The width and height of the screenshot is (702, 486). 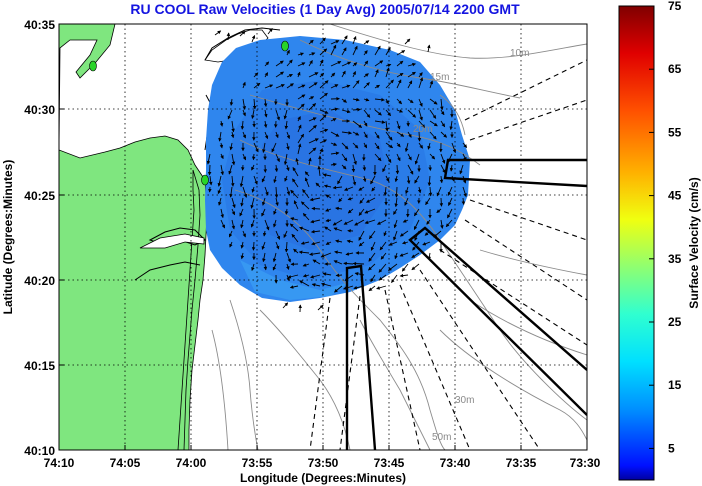 What do you see at coordinates (519, 53) in the screenshot?
I see `contour-label-10m: 10m` at bounding box center [519, 53].